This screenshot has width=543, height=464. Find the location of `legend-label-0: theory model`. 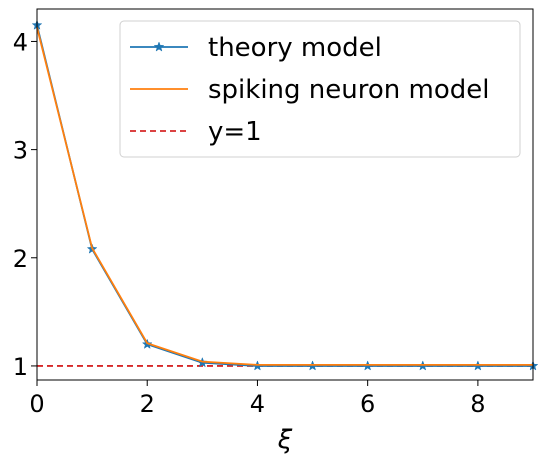

legend-label-0: theory model is located at coordinates (295, 48).